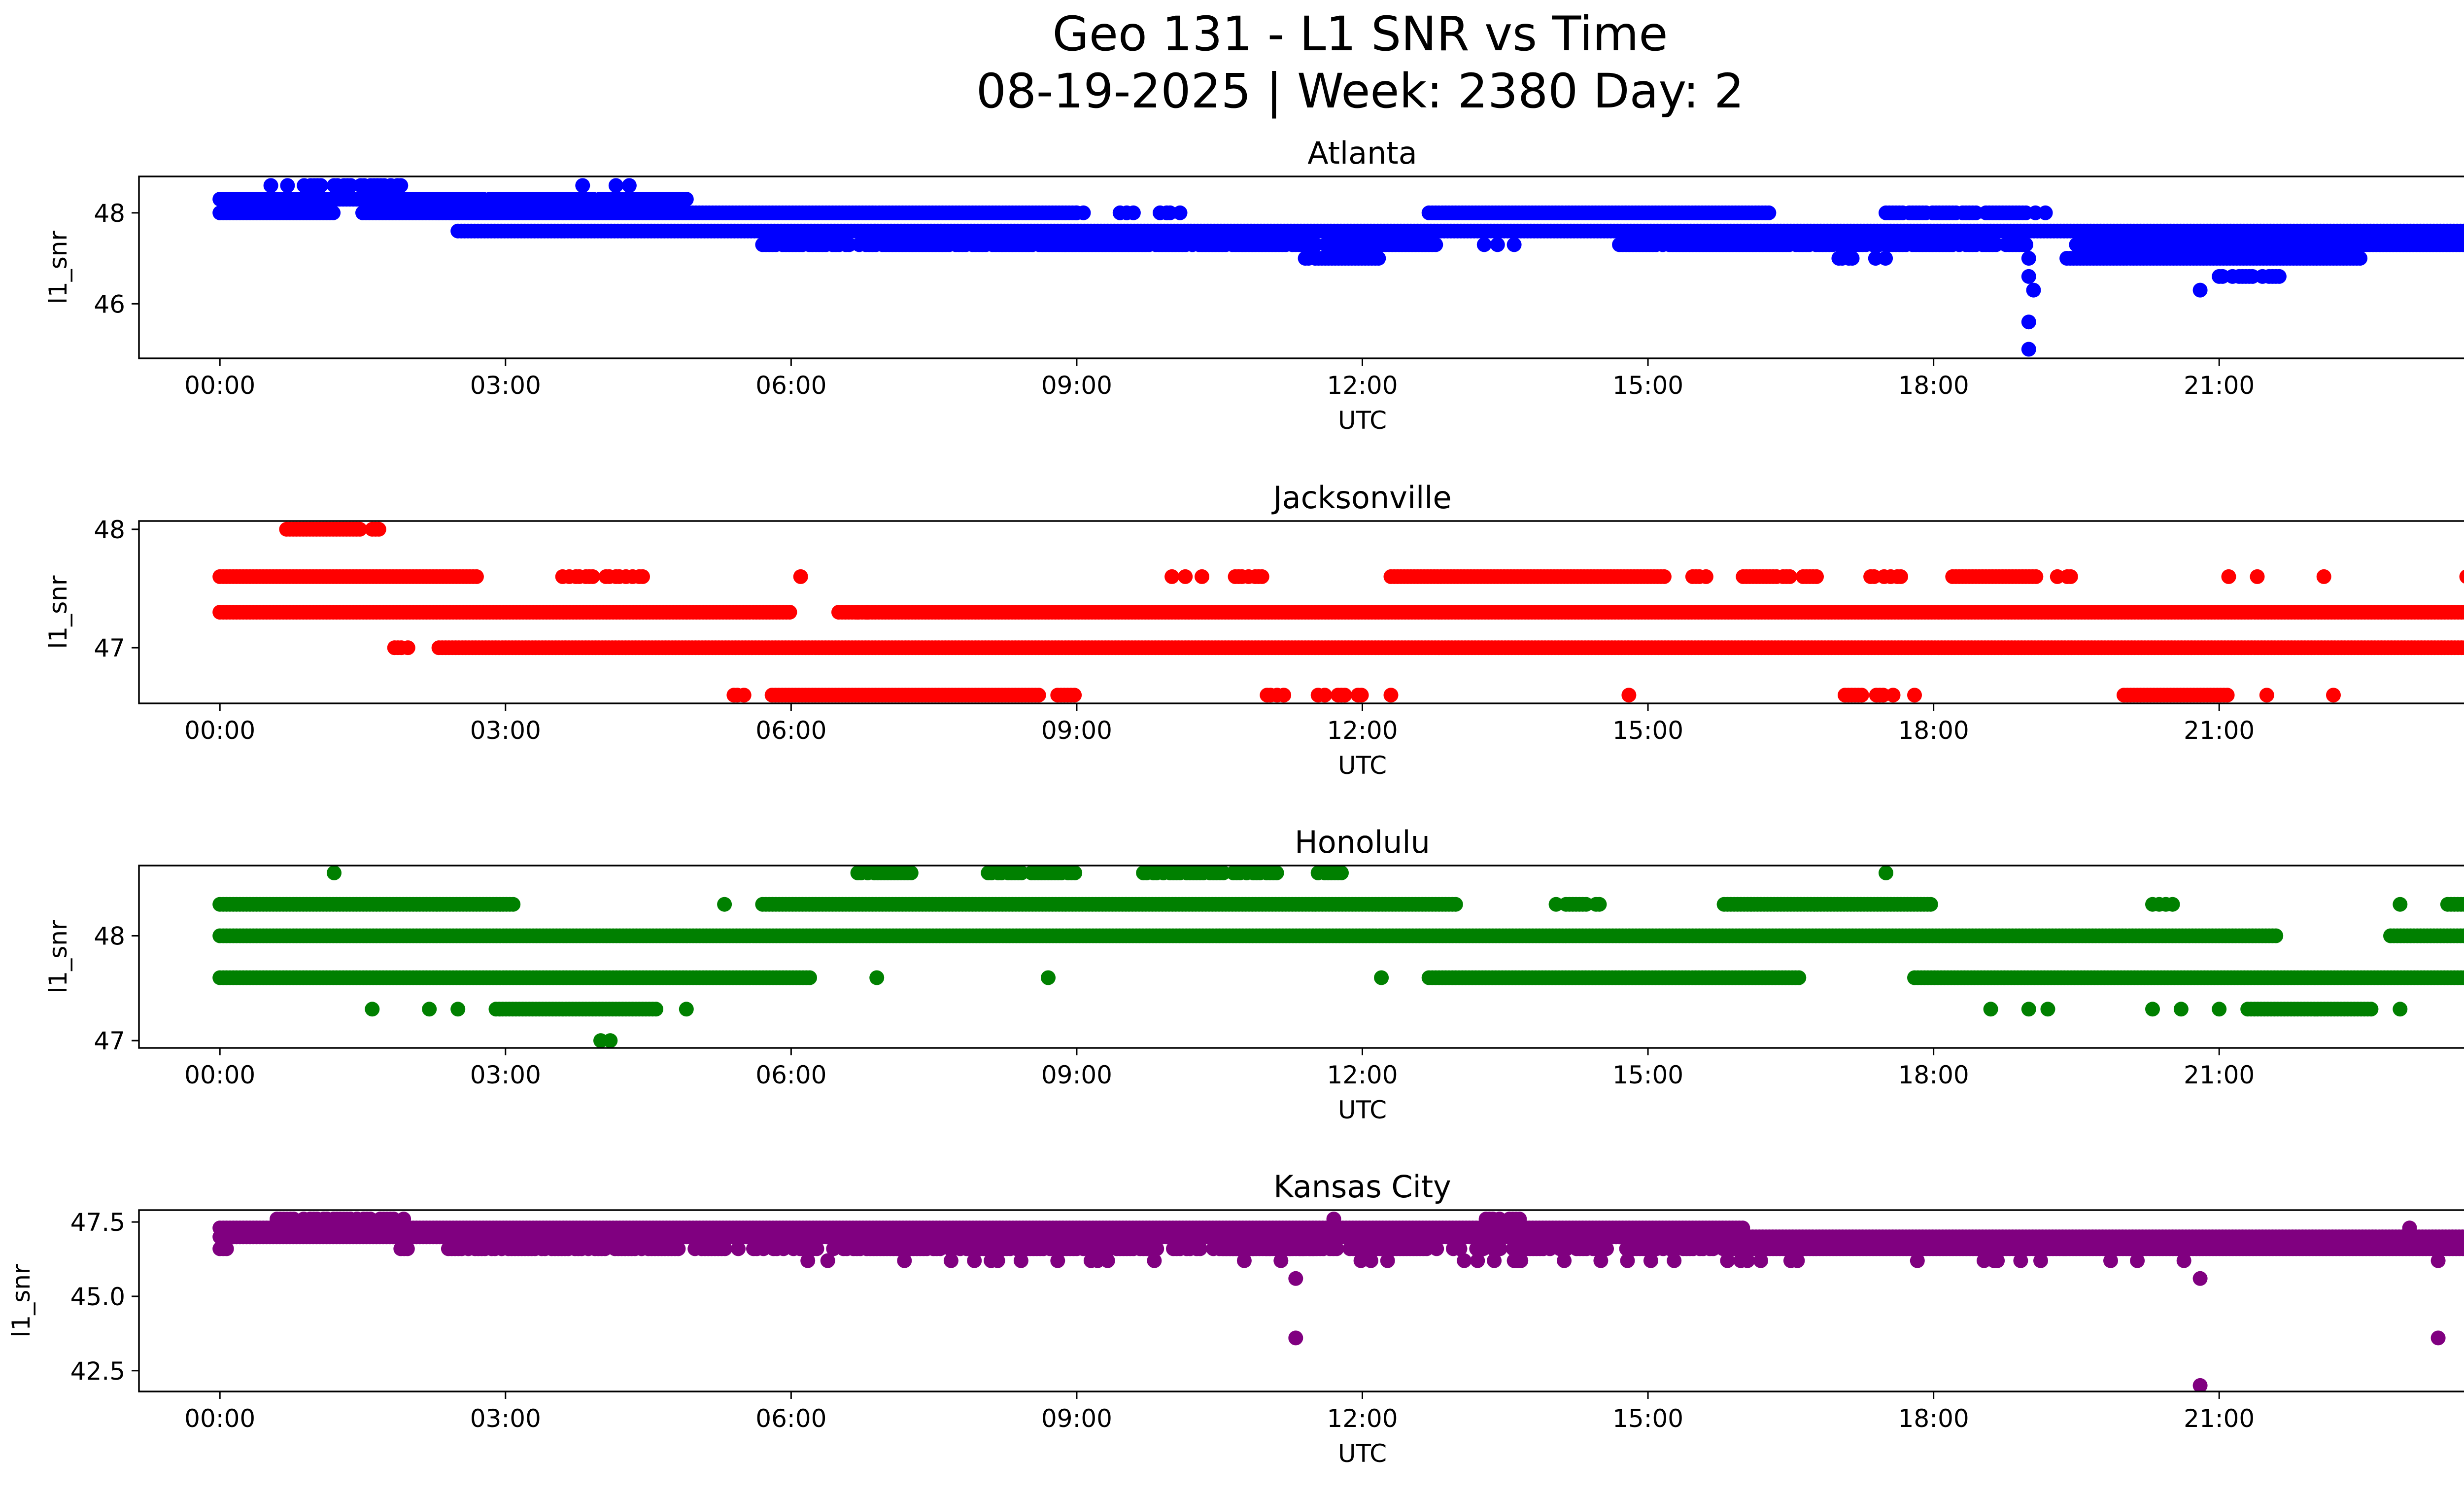 The width and height of the screenshot is (2464, 1495). Describe the element at coordinates (790, 385) in the screenshot. I see `x-tick-label: 06:00` at that location.